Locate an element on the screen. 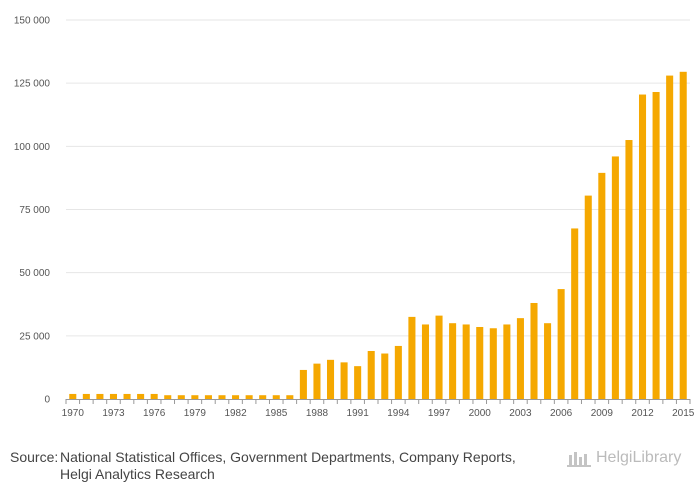  y-tick-label: 0 is located at coordinates (47, 400).